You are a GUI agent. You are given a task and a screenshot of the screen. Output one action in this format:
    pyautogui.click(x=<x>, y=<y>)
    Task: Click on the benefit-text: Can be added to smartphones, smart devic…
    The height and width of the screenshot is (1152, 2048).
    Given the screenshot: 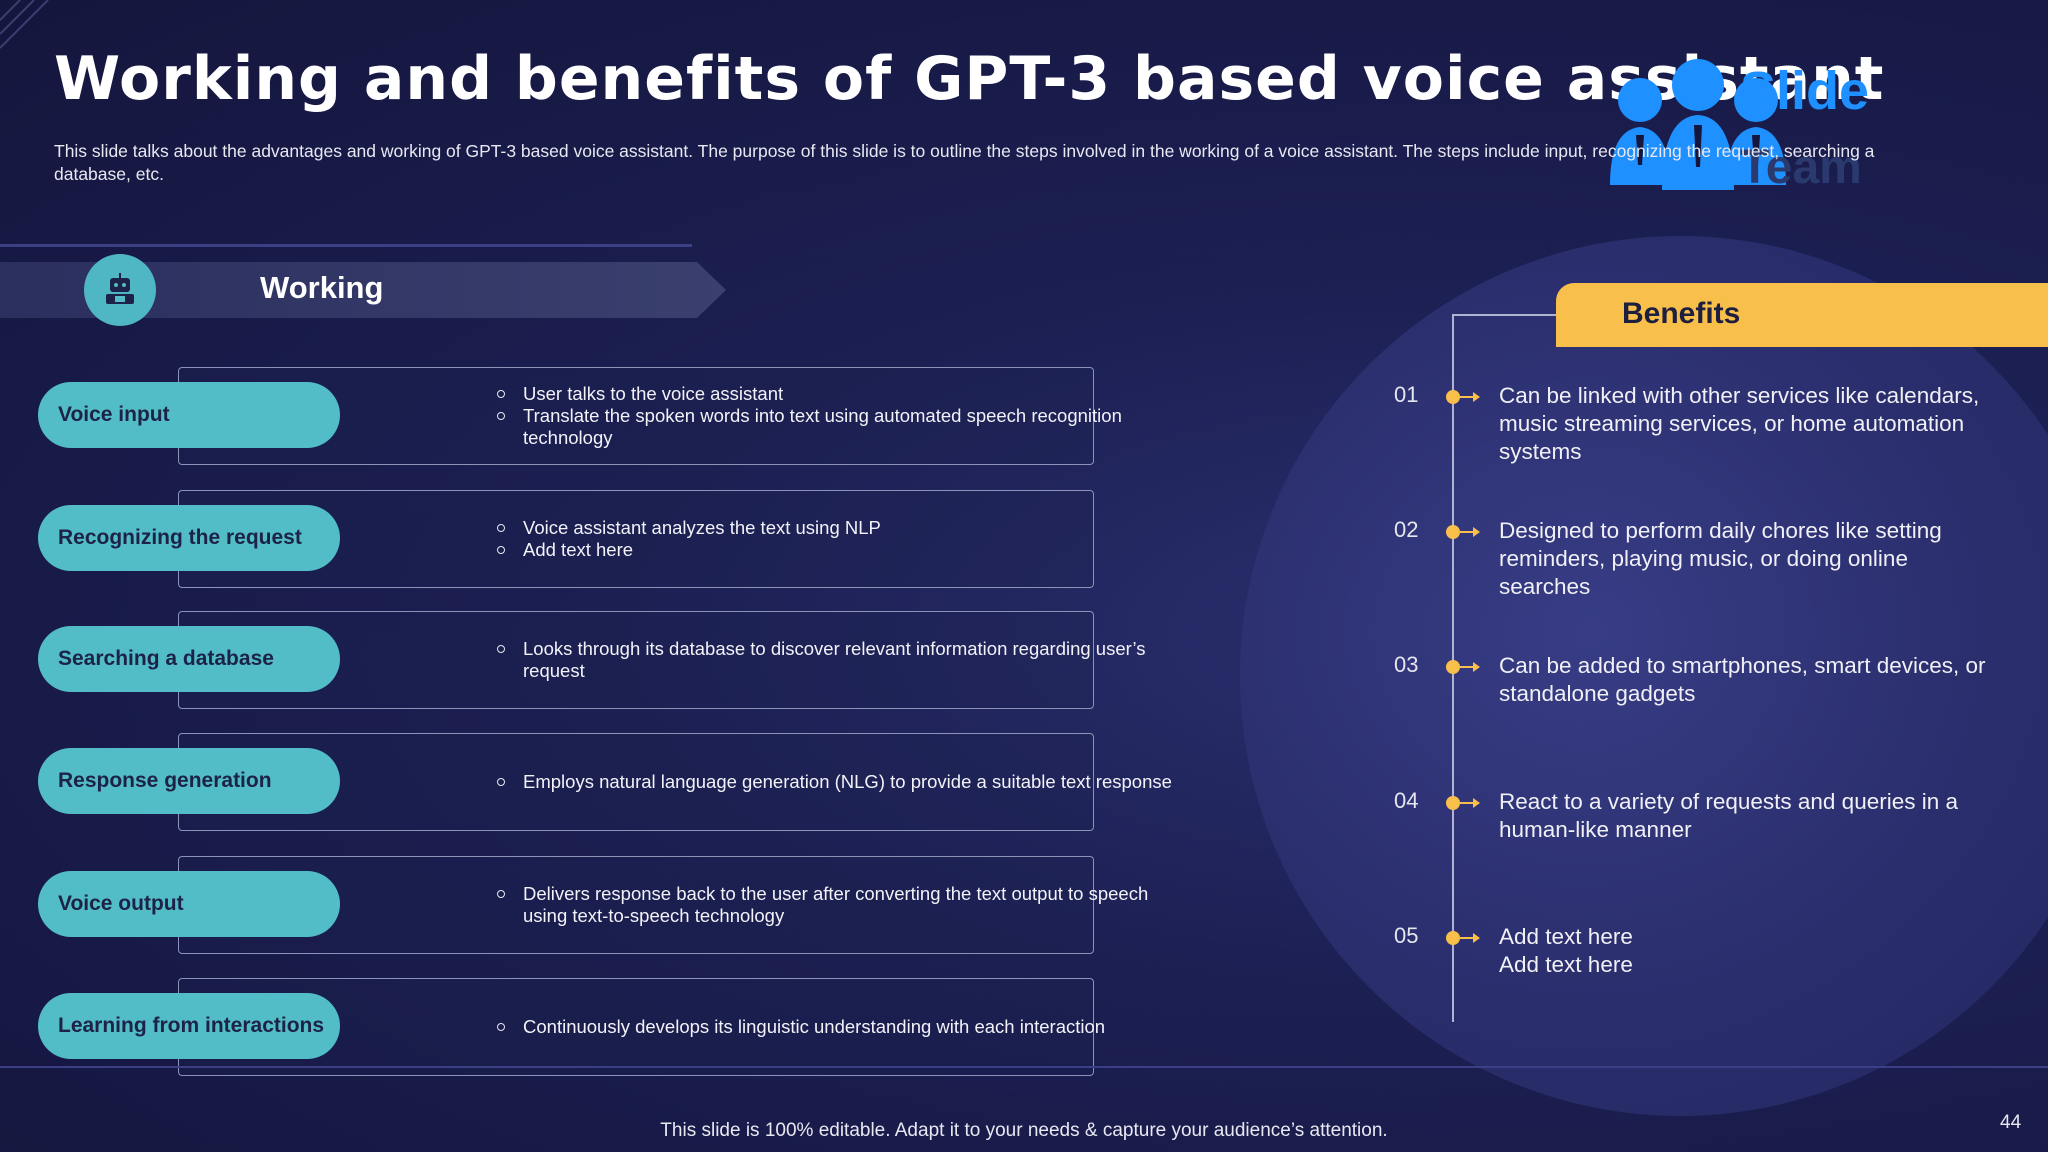 What is the action you would take?
    pyautogui.click(x=1742, y=679)
    